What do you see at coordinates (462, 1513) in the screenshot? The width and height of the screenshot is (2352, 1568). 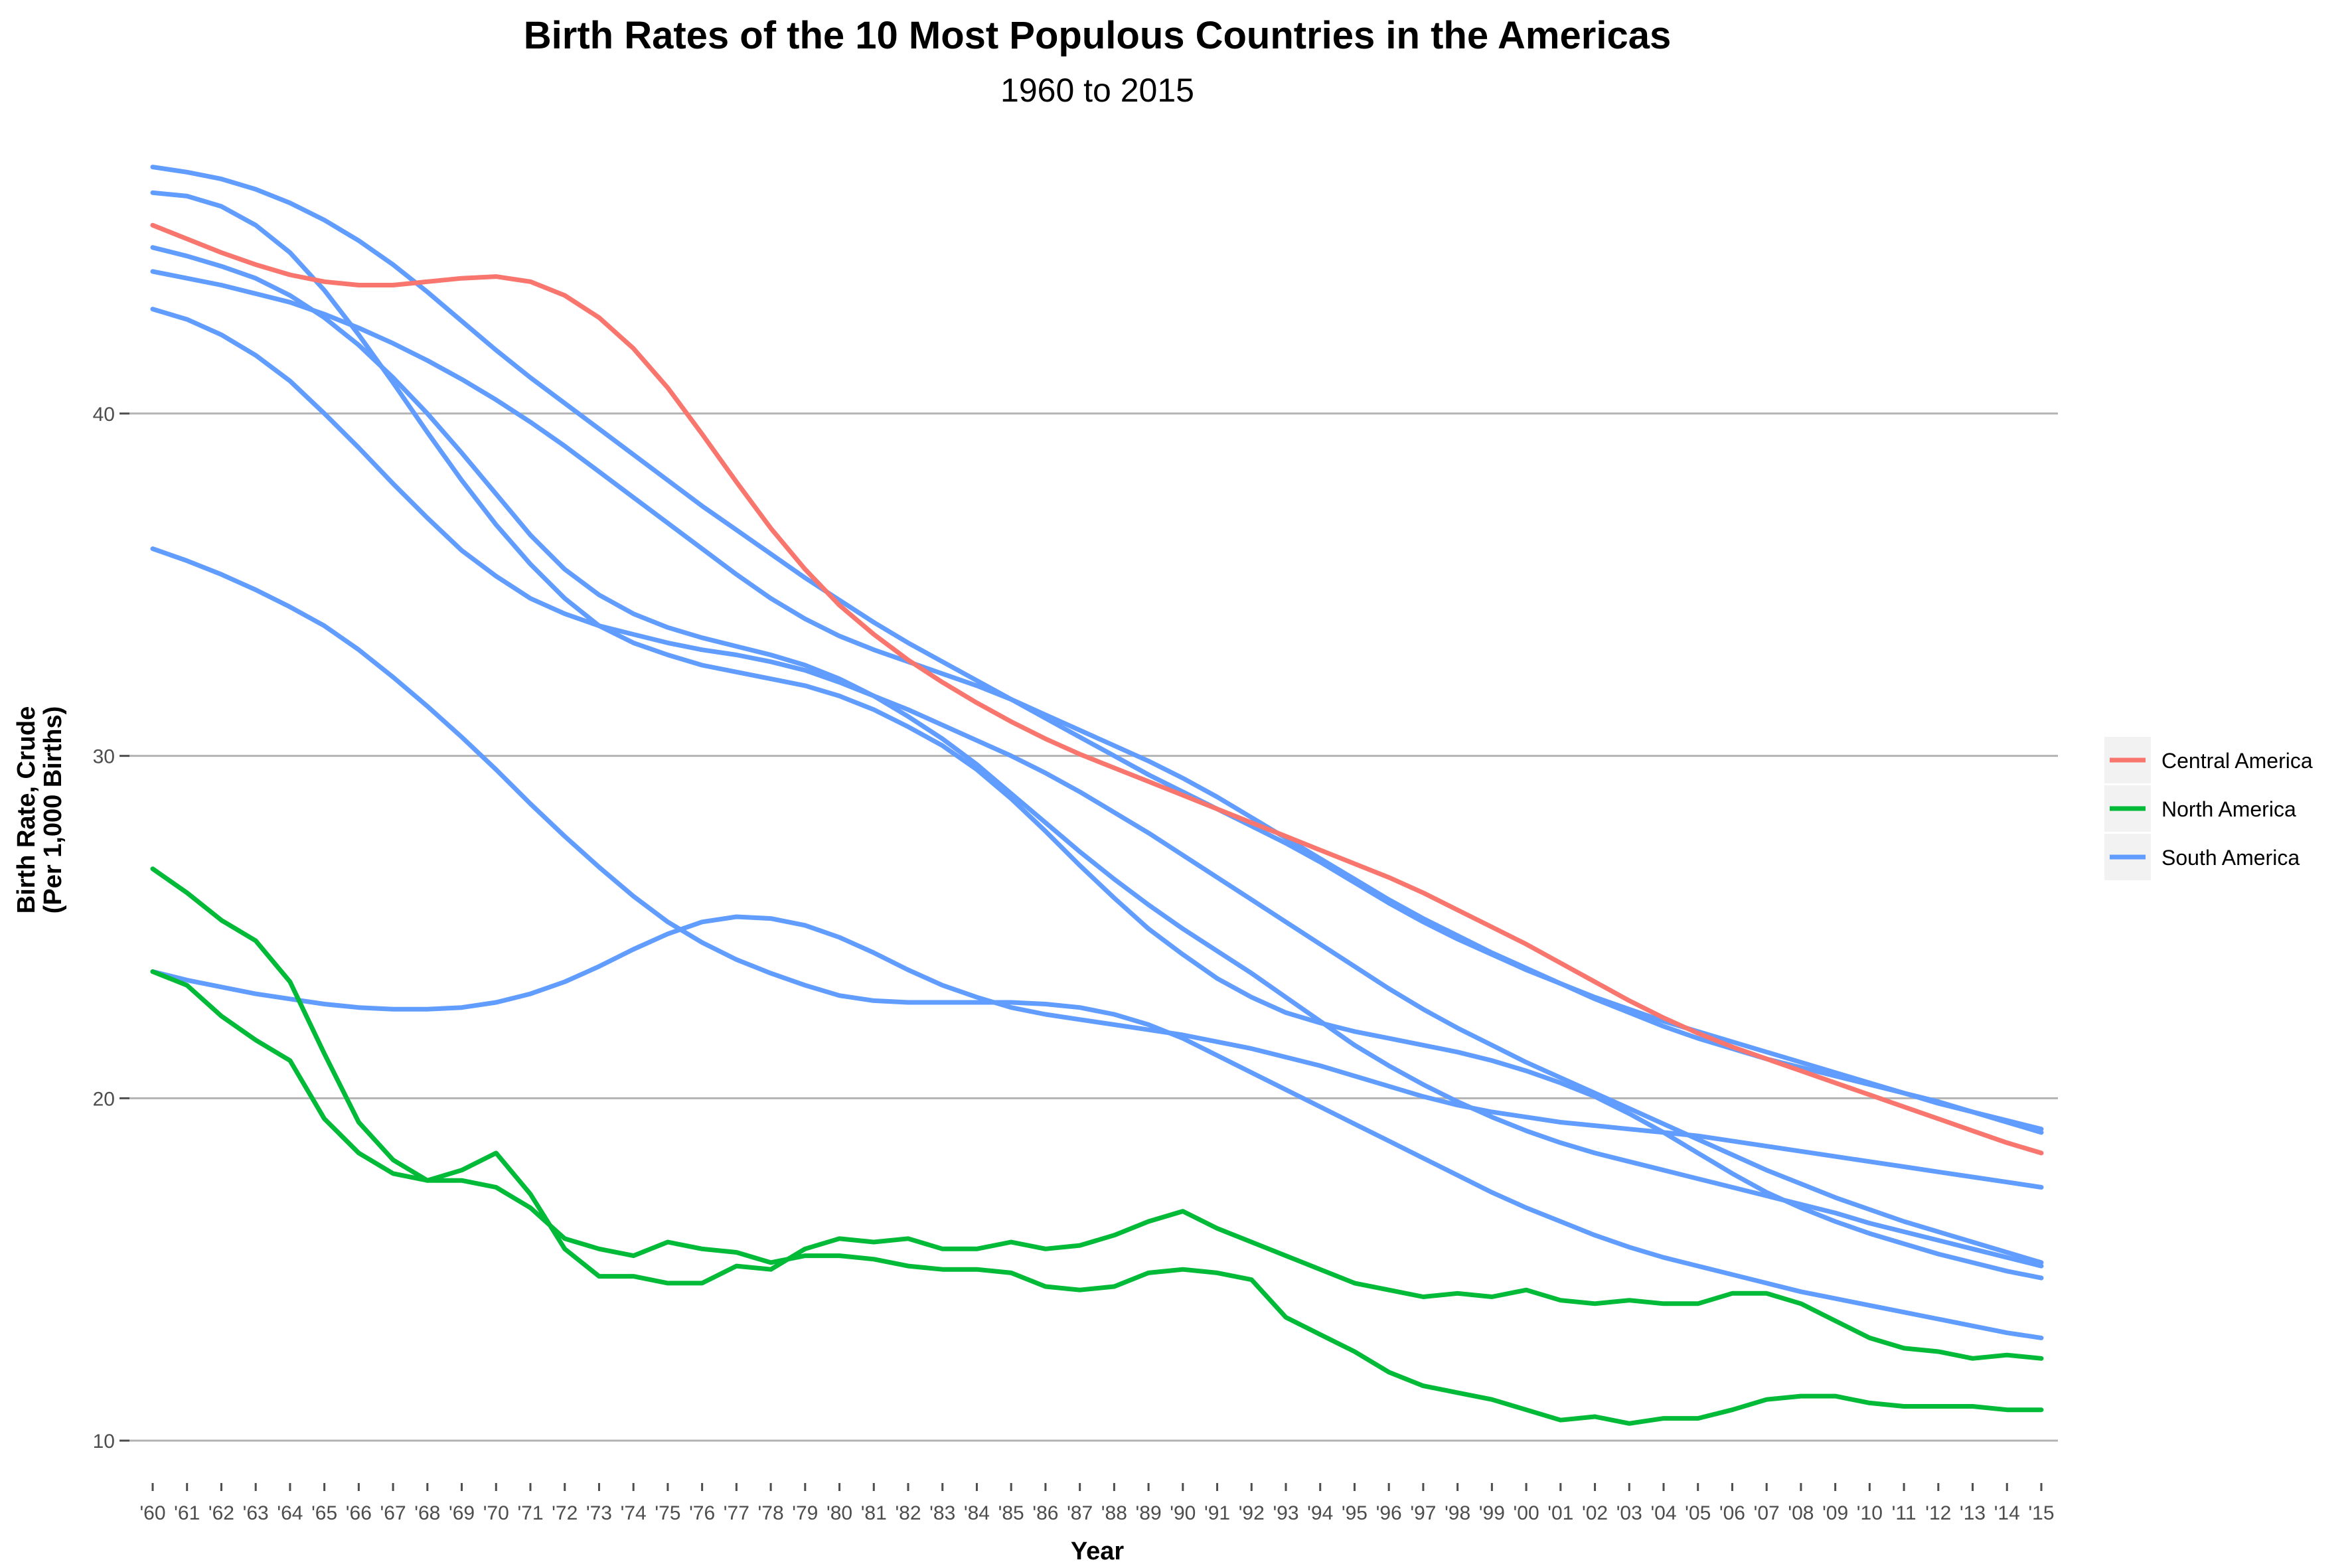 I see `x-tick-label: '69` at bounding box center [462, 1513].